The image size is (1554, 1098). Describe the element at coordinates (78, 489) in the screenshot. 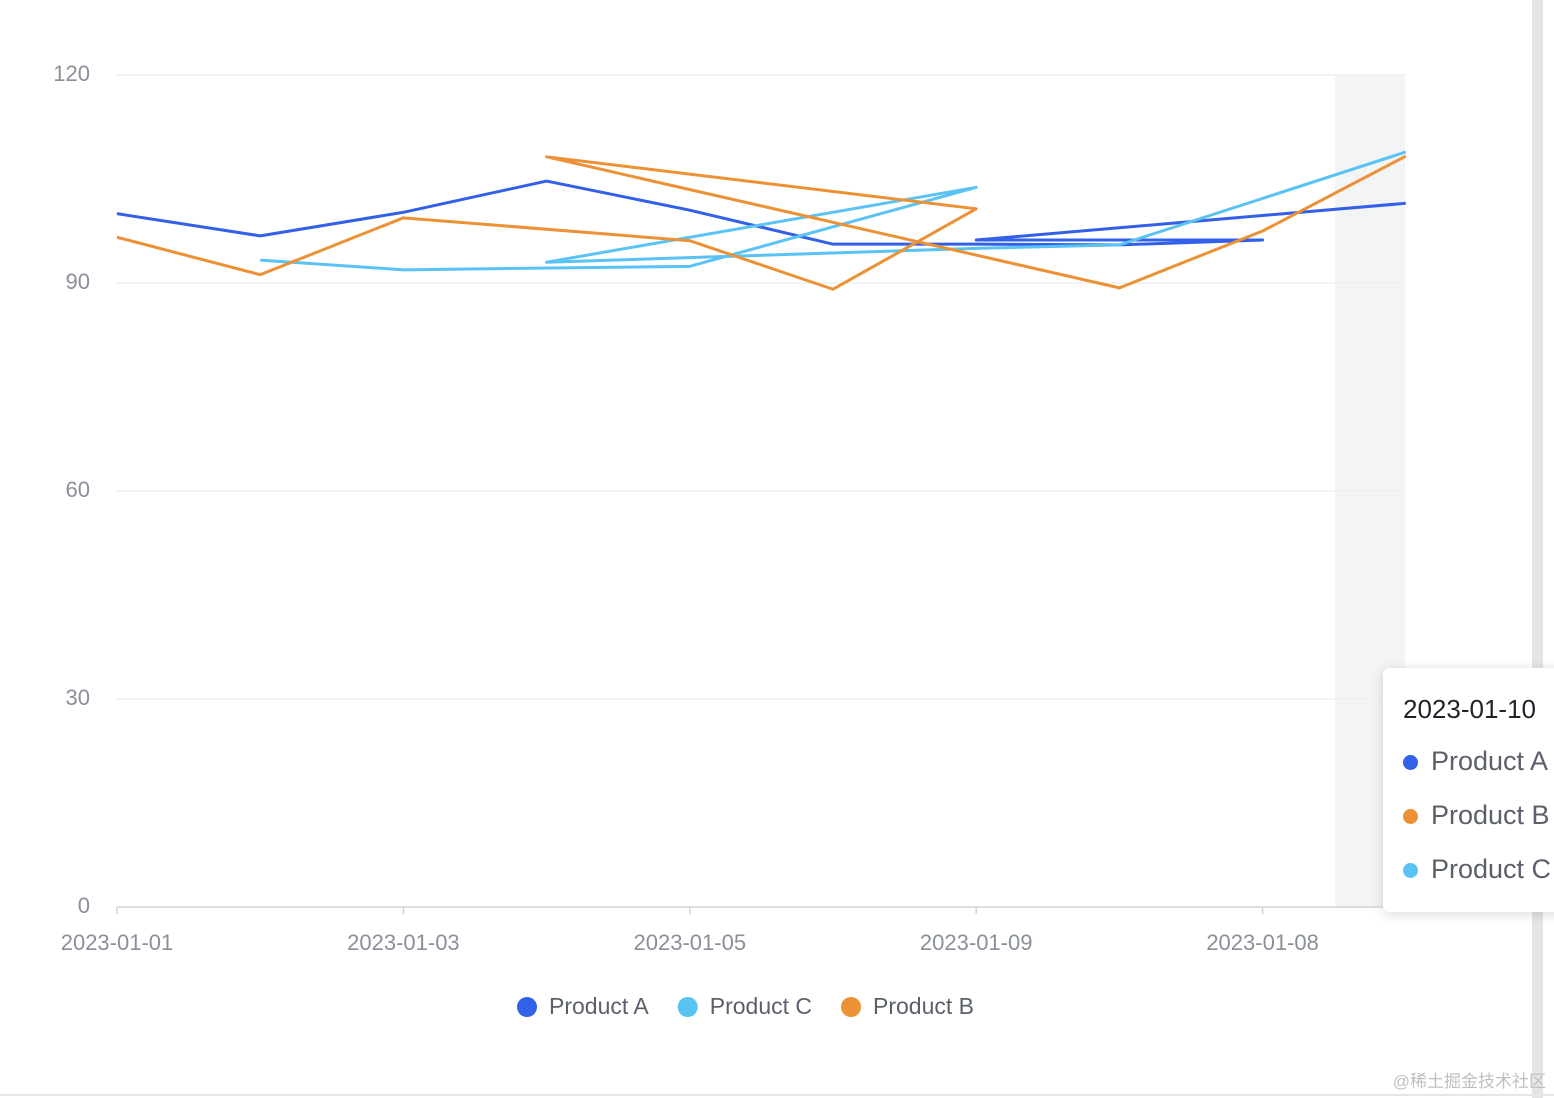

I see `y-tick-label: 60` at that location.